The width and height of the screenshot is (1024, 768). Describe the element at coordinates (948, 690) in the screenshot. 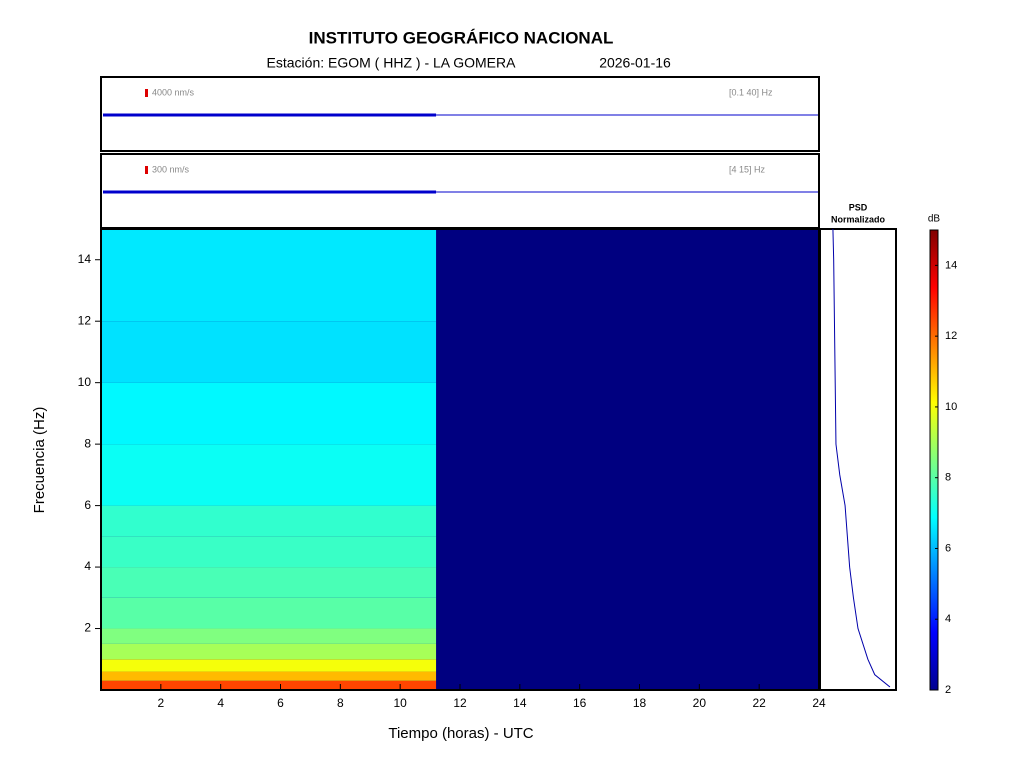

I see `colorbar-tick-label: 2` at that location.